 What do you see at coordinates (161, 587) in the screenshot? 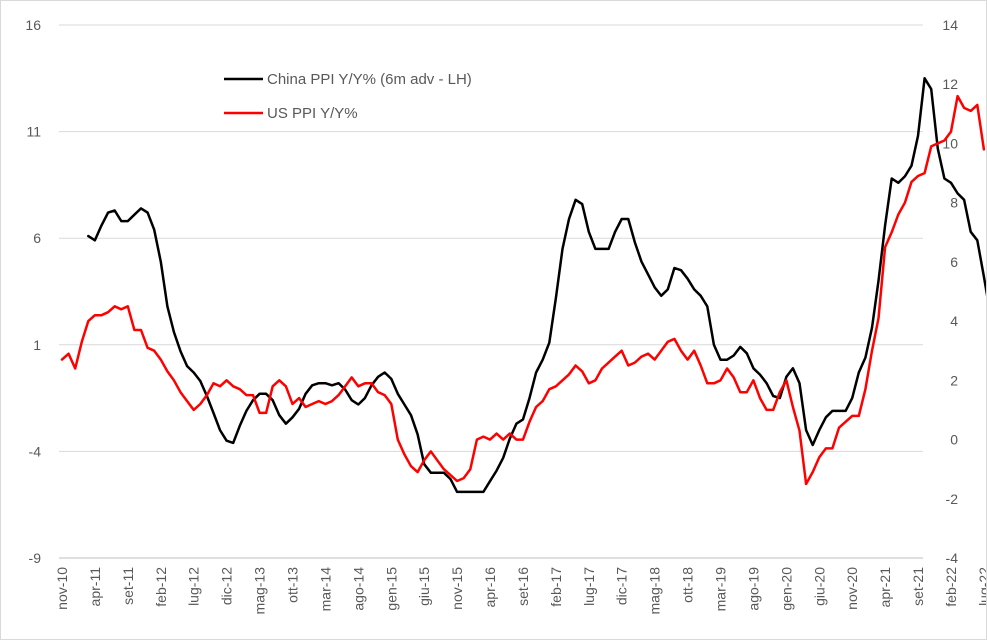
I see `x-tick-label: feb-12` at bounding box center [161, 587].